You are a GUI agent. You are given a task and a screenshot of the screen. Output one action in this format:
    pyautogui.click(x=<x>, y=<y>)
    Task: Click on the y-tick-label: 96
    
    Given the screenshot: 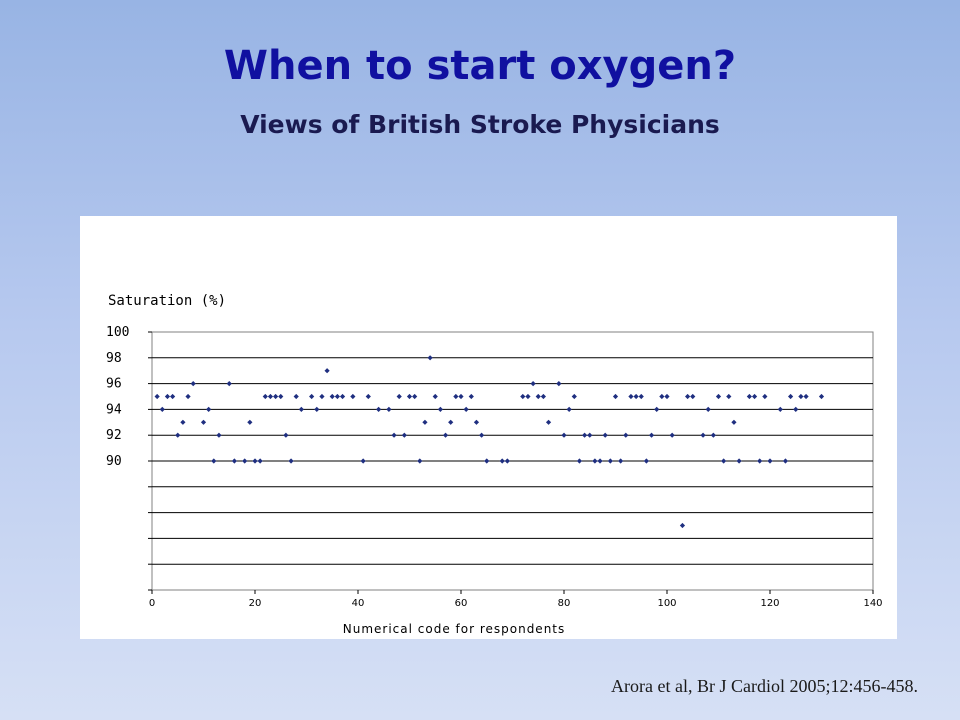 What is the action you would take?
    pyautogui.click(x=114, y=384)
    